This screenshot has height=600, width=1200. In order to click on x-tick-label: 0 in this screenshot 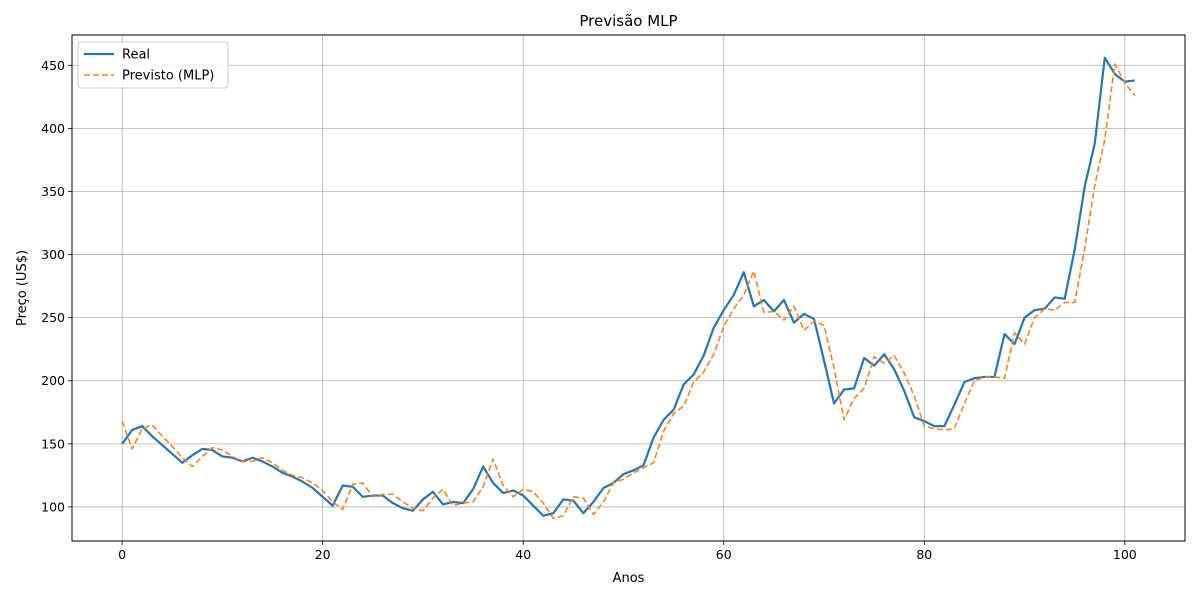, I will do `click(122, 554)`.